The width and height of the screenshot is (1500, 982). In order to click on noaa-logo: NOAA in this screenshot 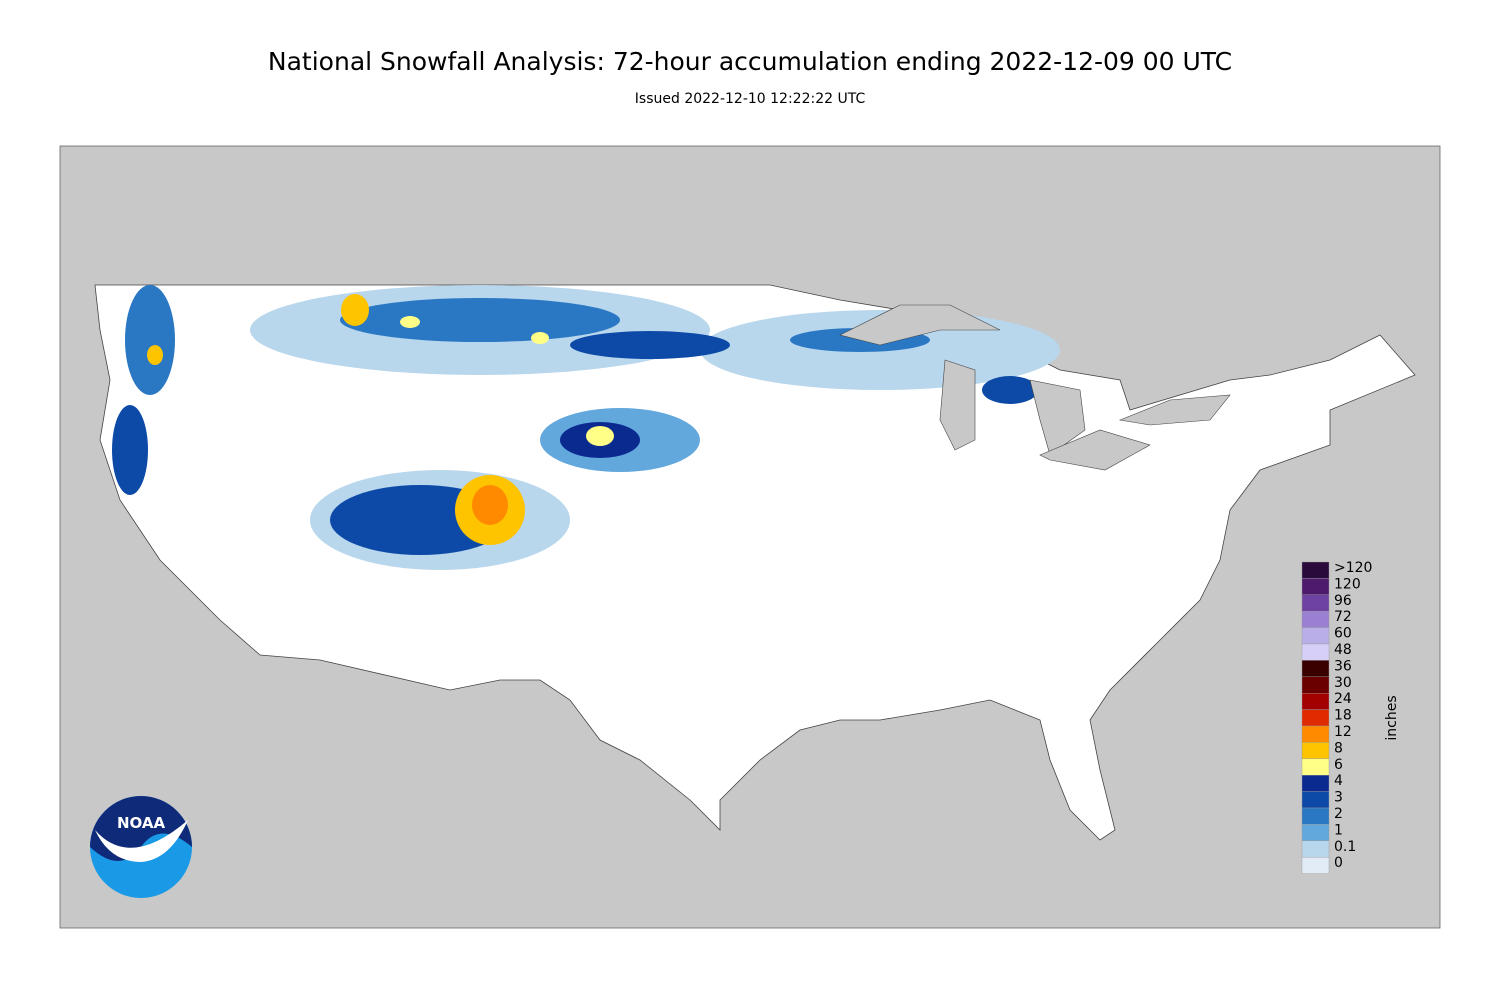, I will do `click(141, 847)`.